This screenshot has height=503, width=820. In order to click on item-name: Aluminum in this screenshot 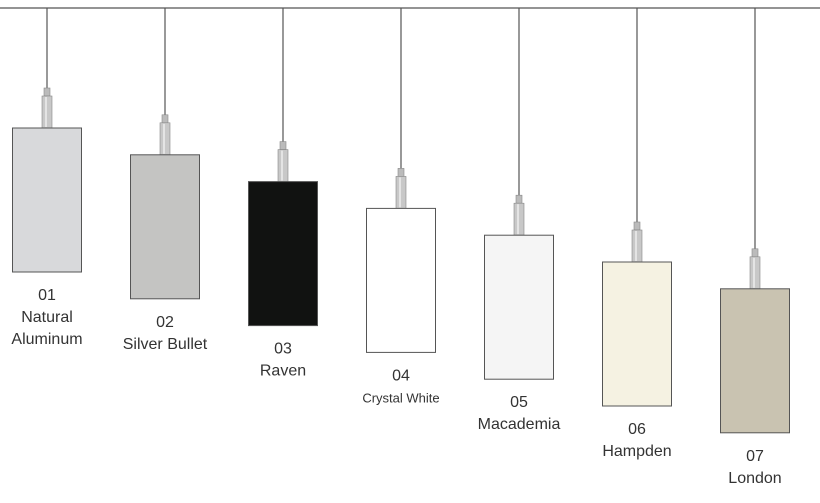, I will do `click(46, 339)`.